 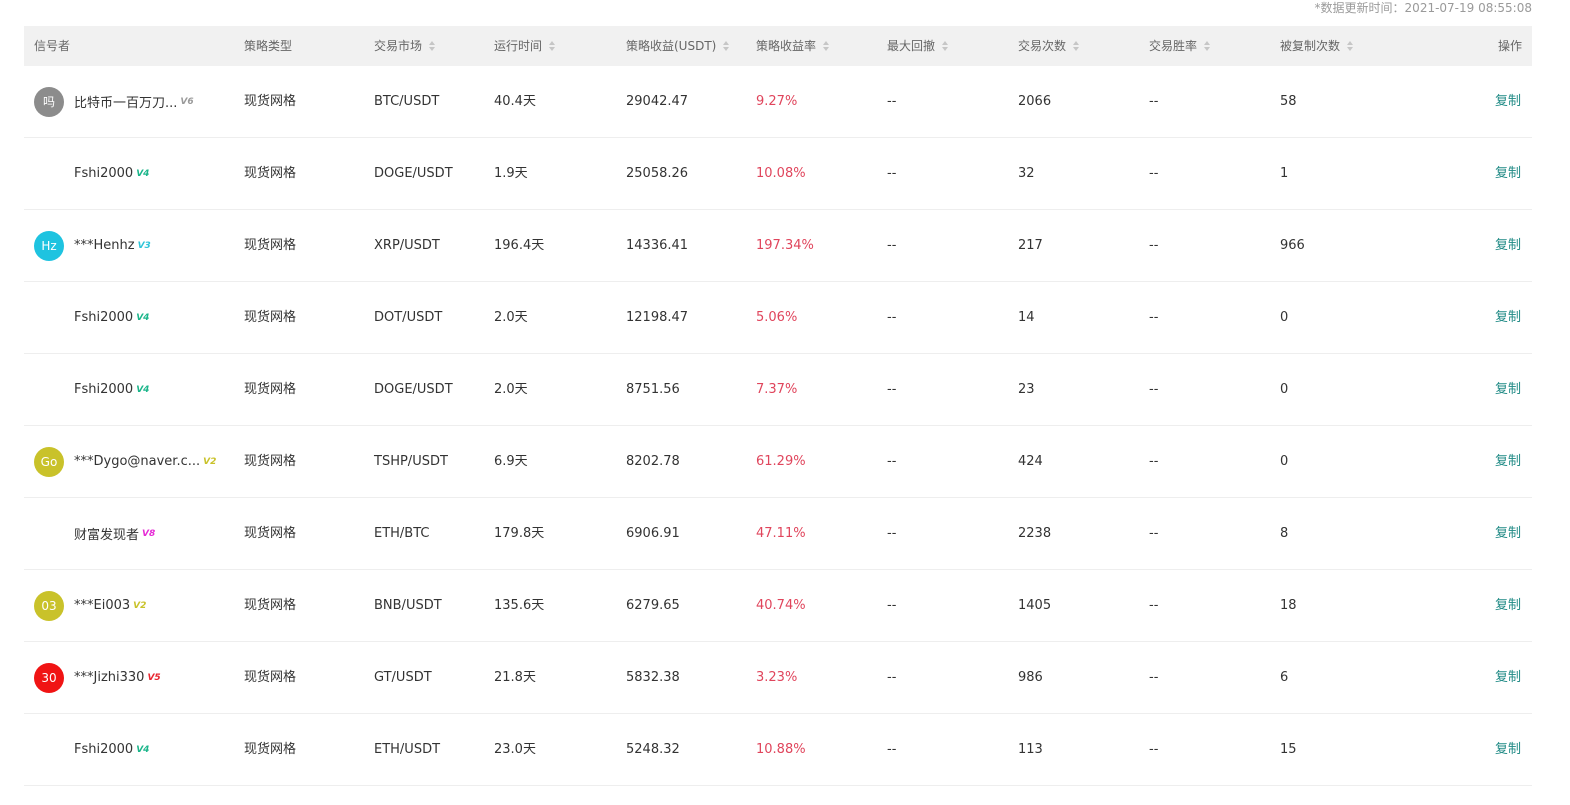 I want to click on strategy-profit: 6279.65, so click(x=653, y=605).